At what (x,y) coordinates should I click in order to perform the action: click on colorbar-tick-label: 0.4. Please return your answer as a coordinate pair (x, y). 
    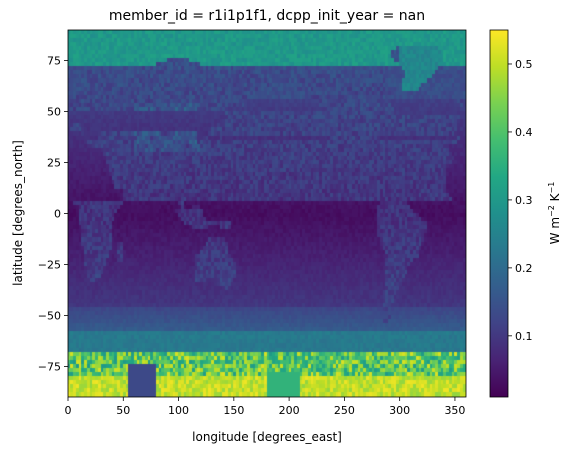
    Looking at the image, I should click on (524, 132).